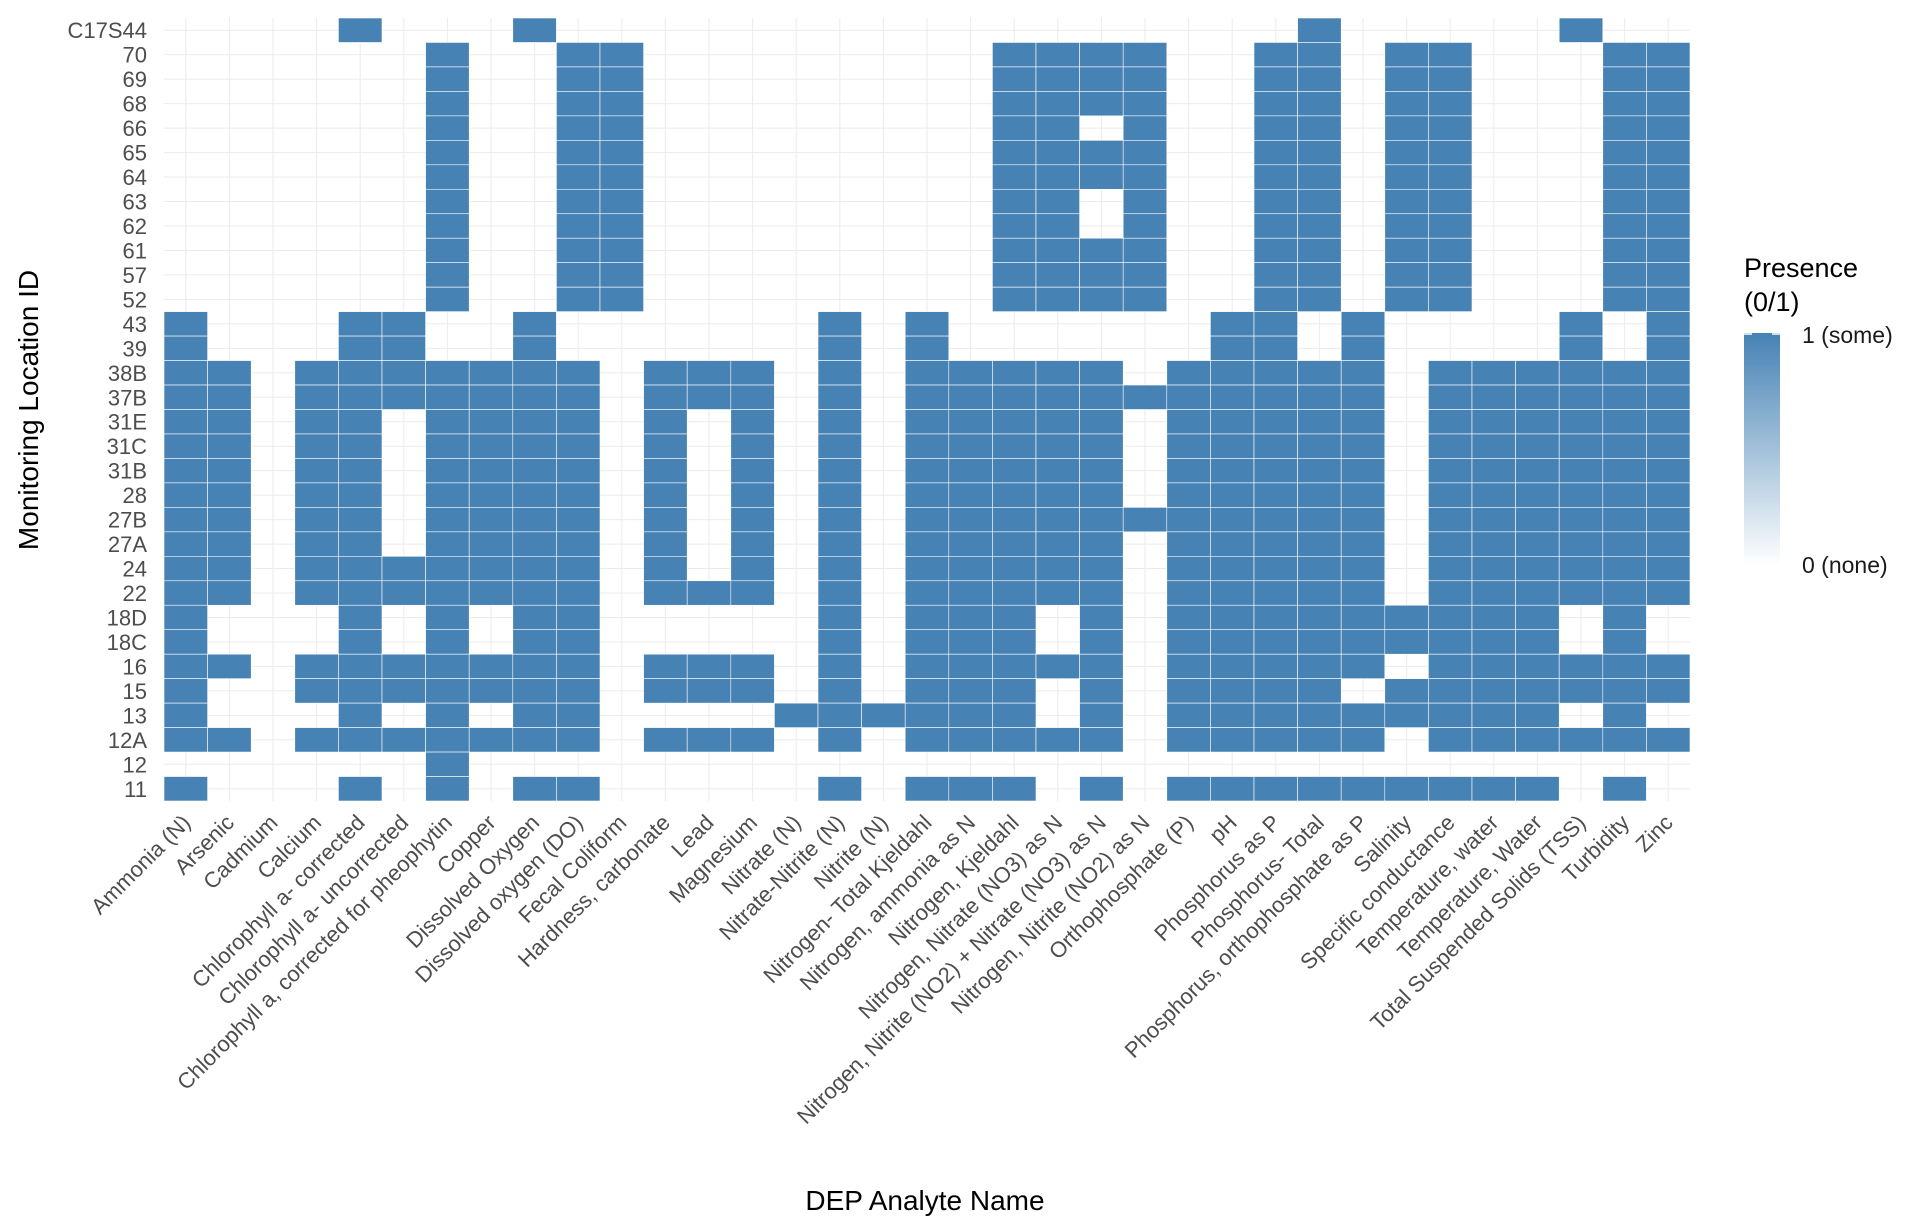 Image resolution: width=1920 pixels, height=1228 pixels. I want to click on y-tick-label: 27B, so click(127, 520).